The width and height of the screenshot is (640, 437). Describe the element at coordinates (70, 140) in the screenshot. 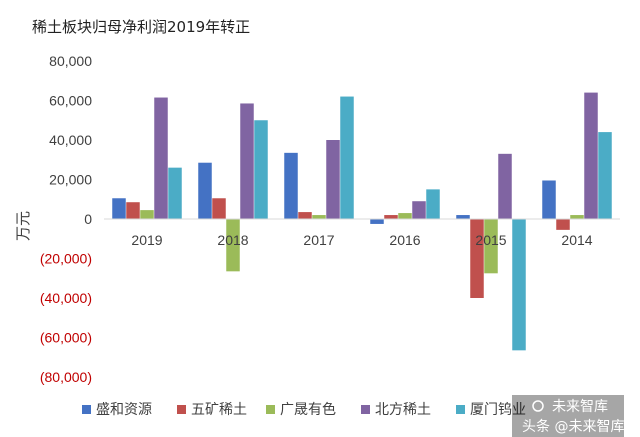

I see `y-tick-label: 40,000` at that location.